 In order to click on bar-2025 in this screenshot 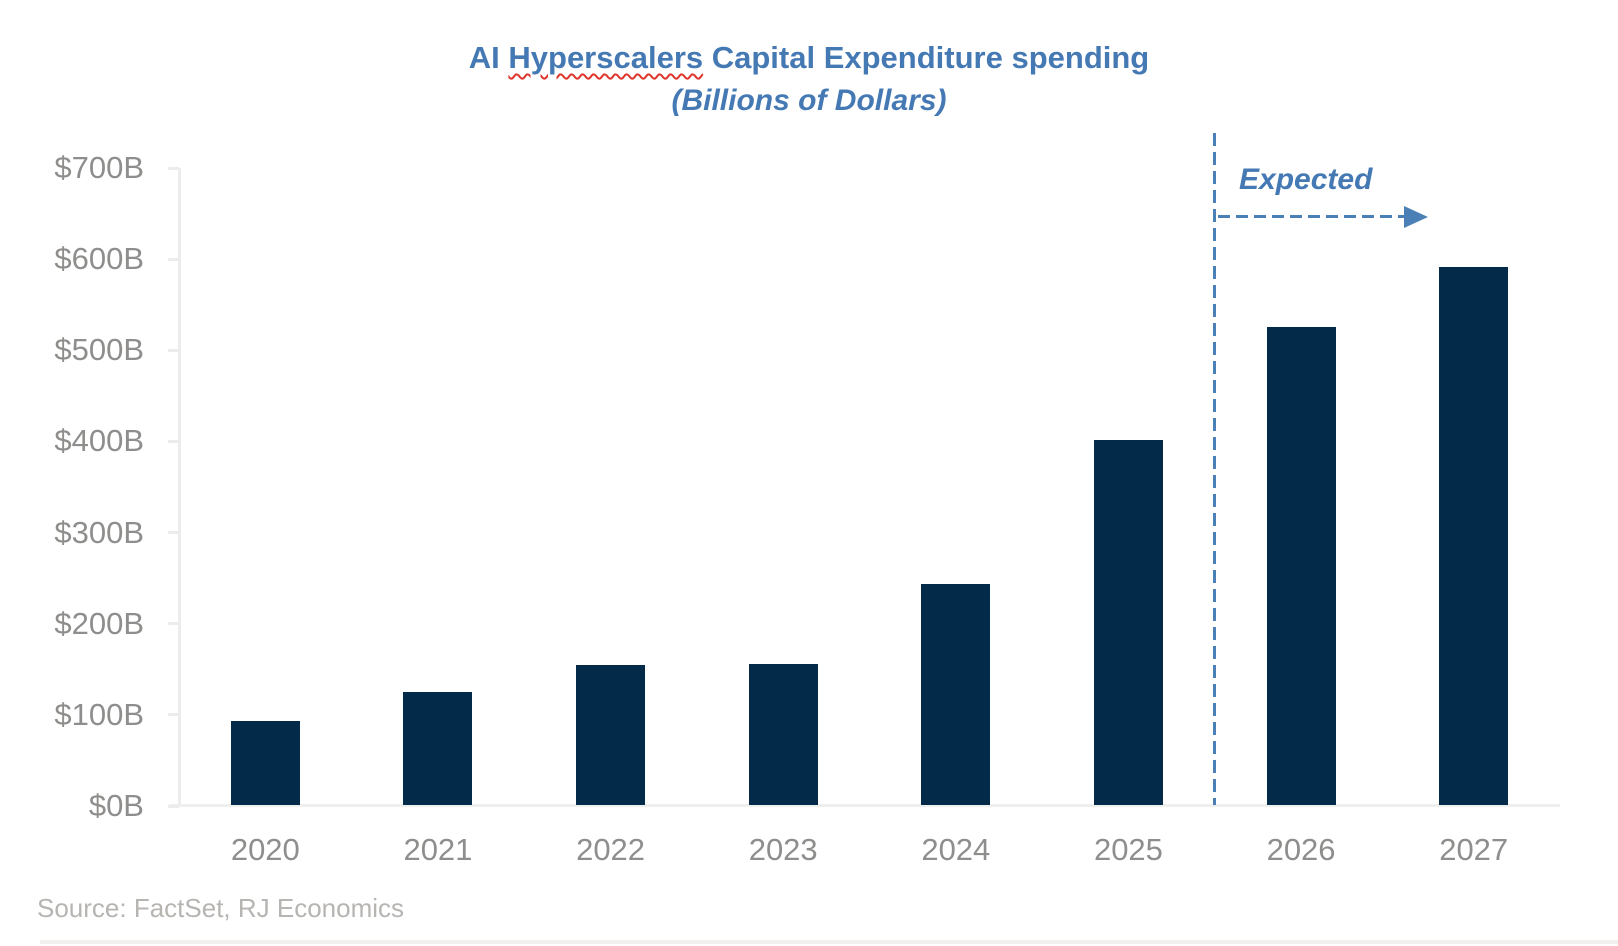, I will do `click(1128, 622)`.